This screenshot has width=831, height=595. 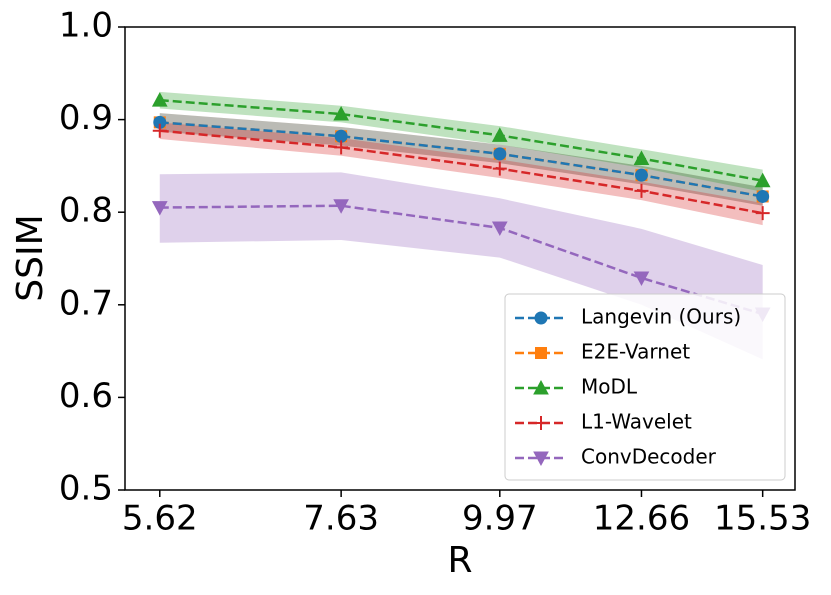 I want to click on legend-box, so click(x=645, y=387).